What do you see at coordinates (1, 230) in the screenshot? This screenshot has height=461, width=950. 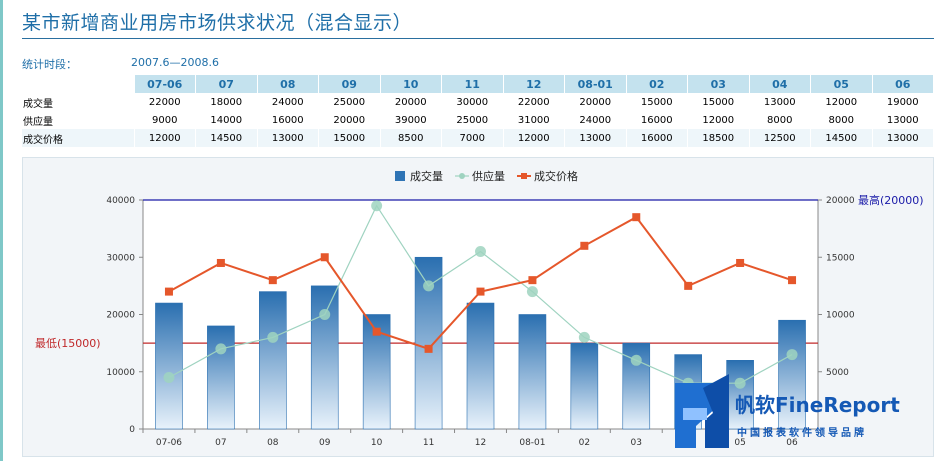 I see `left-accent-rule` at bounding box center [1, 230].